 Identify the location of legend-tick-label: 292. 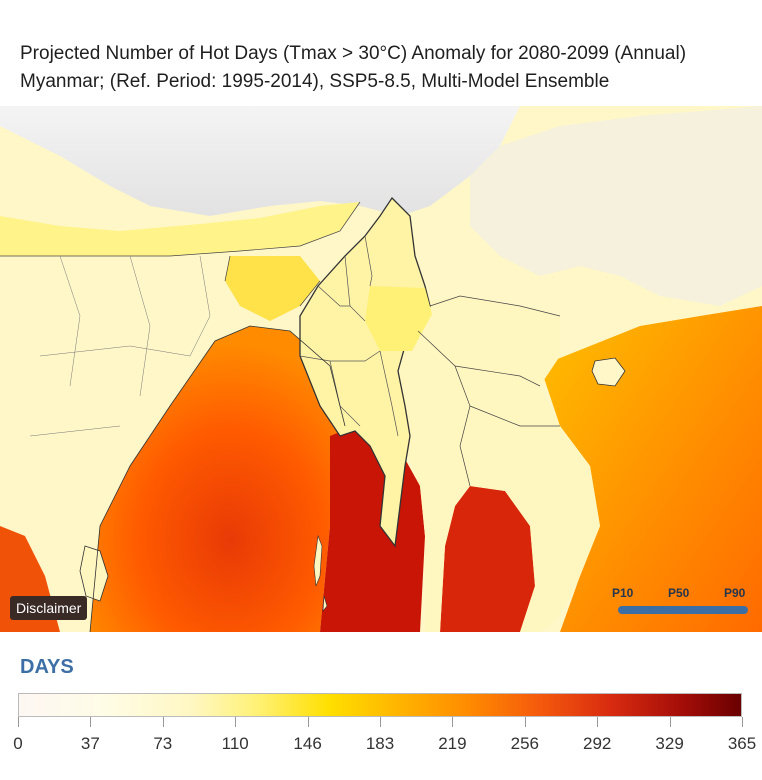
(597, 743).